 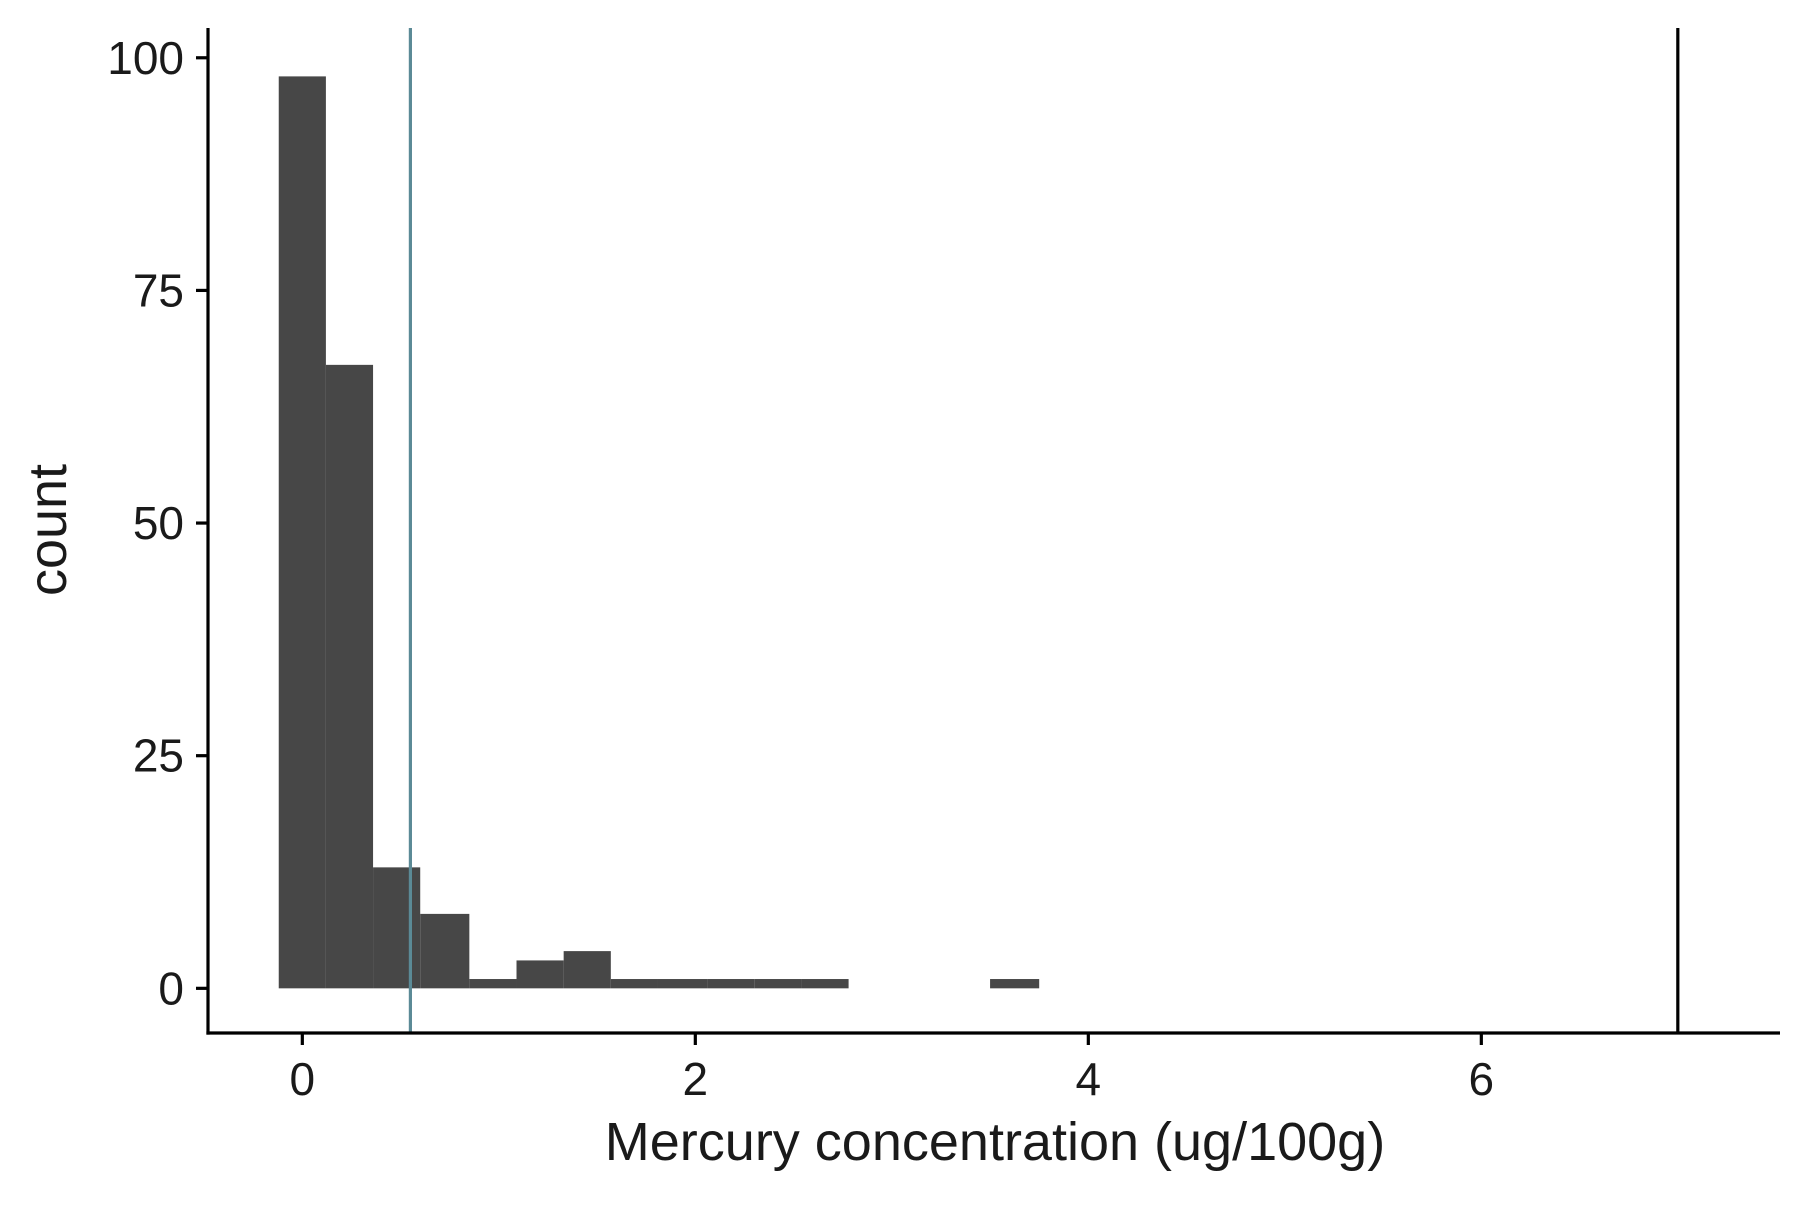 I want to click on y-tick-label: 25, so click(x=158, y=756).